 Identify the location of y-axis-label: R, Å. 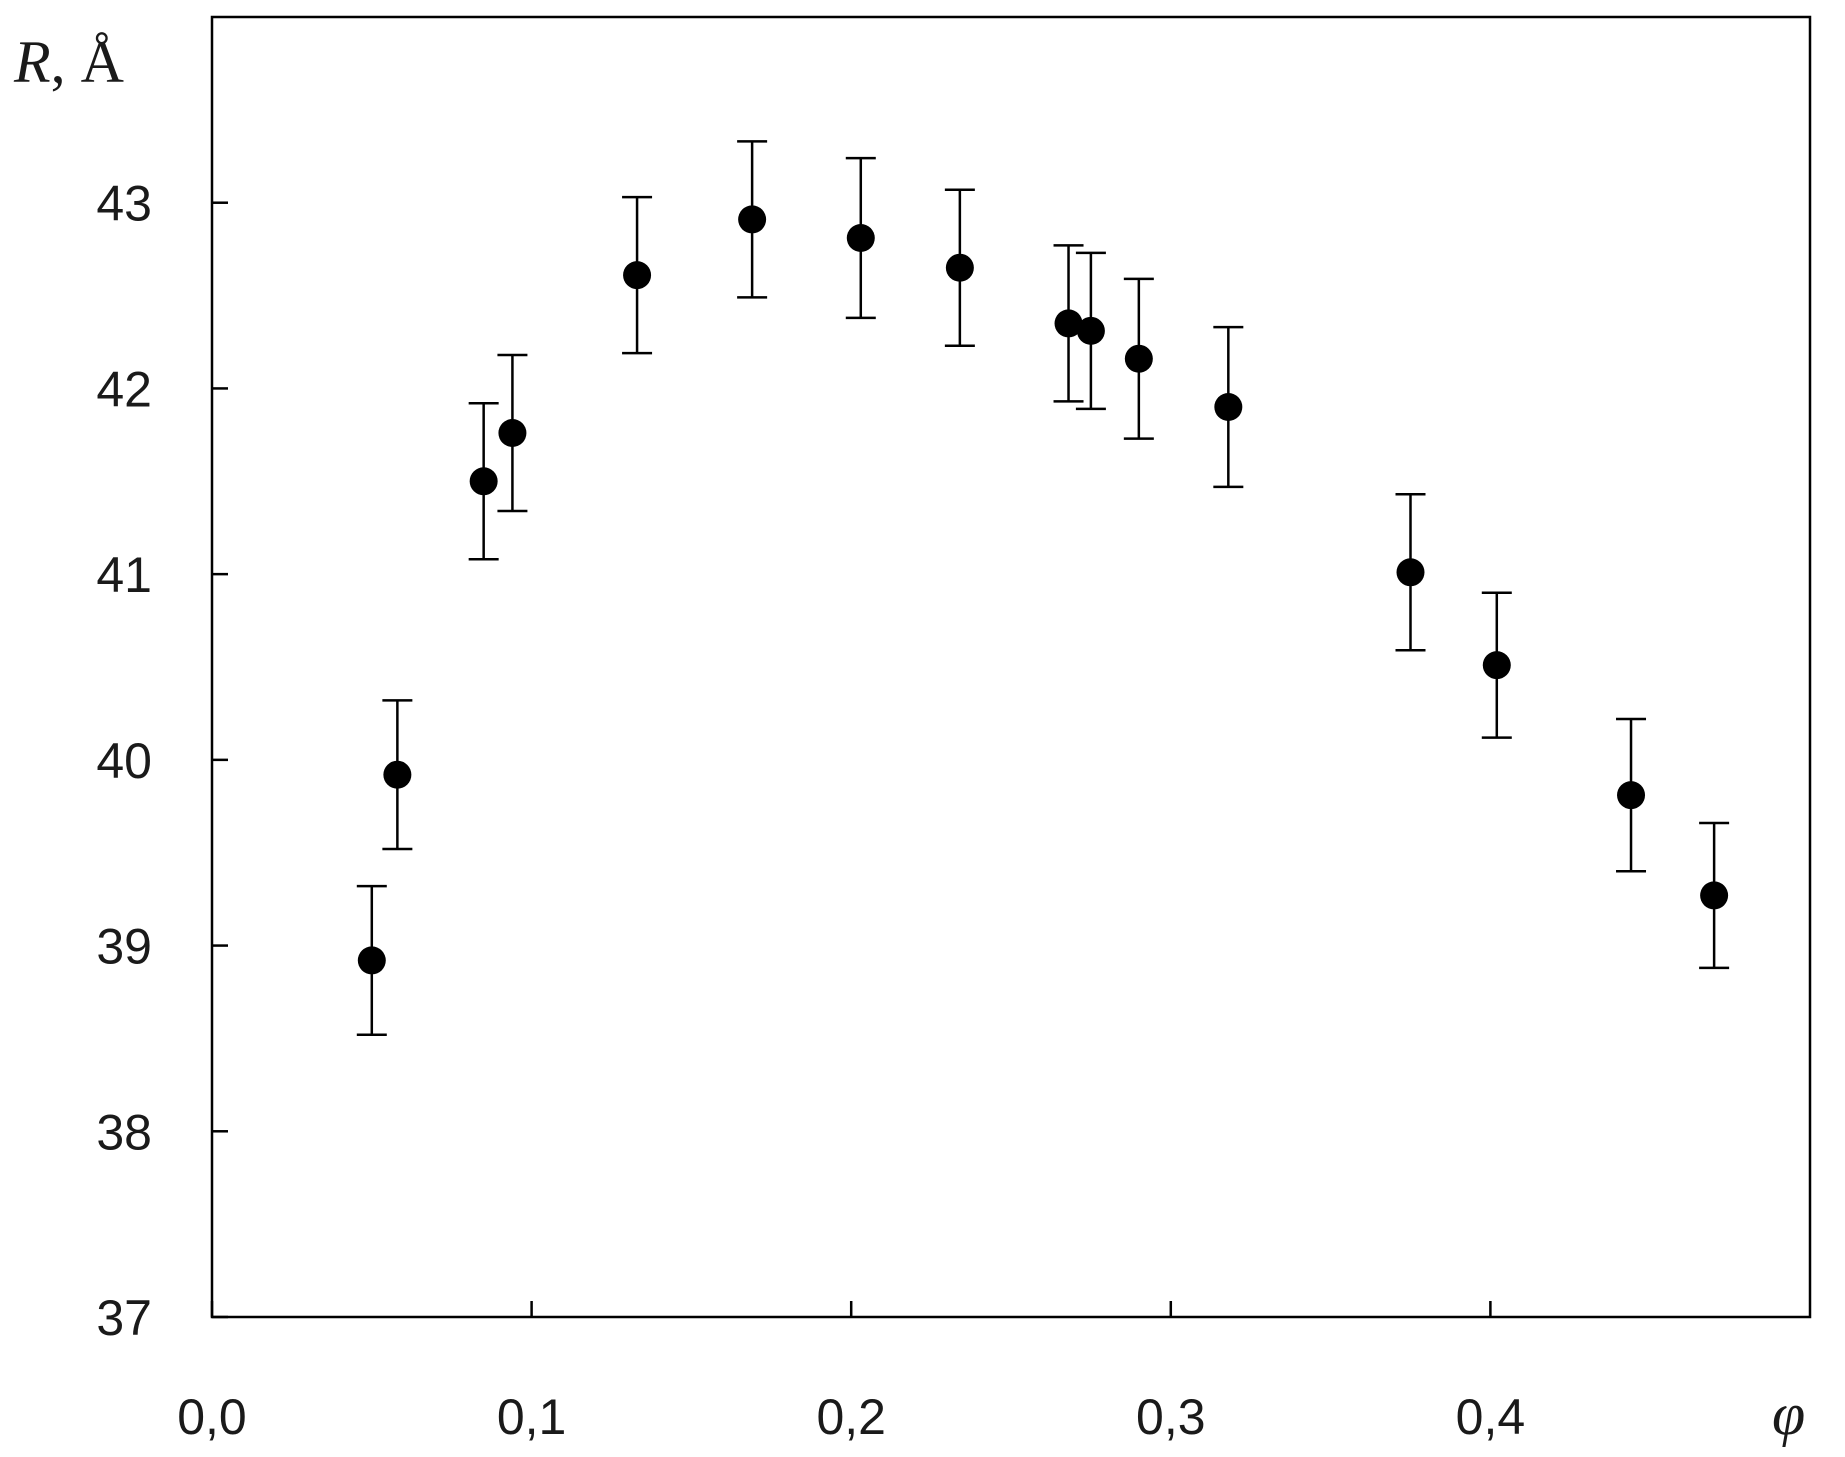
(68, 62).